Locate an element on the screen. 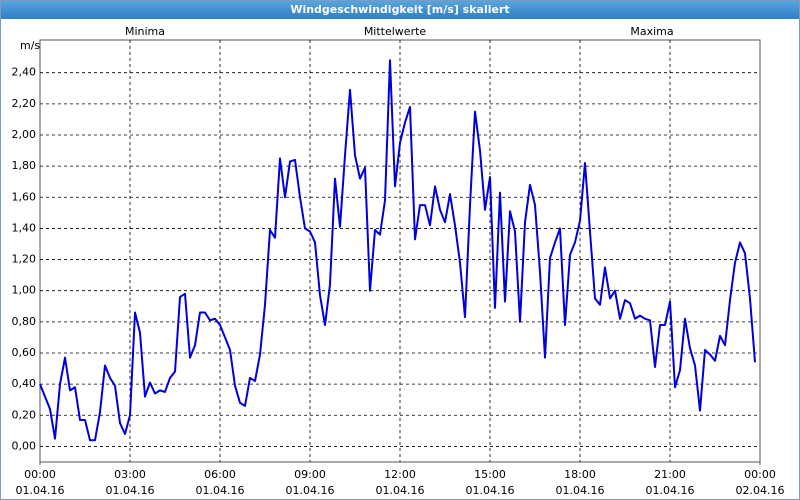  y-tick-label: 0,20 is located at coordinates (24, 414).